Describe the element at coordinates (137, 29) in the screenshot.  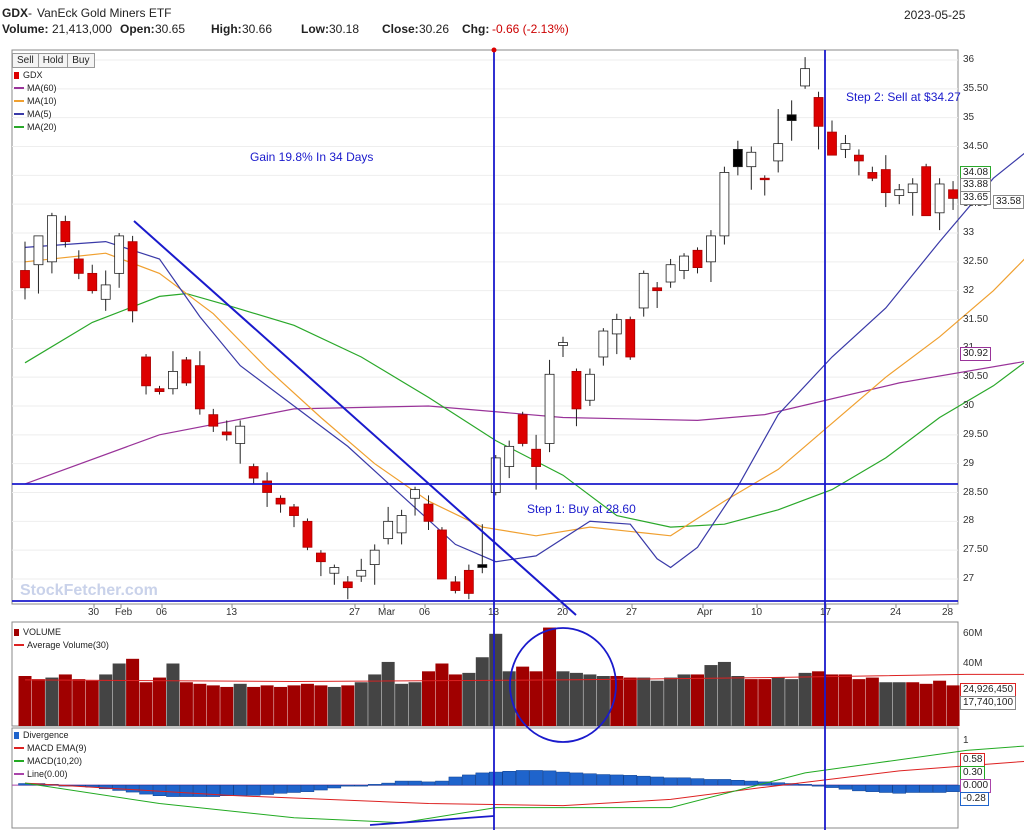
I see `open-label: Open:` at that location.